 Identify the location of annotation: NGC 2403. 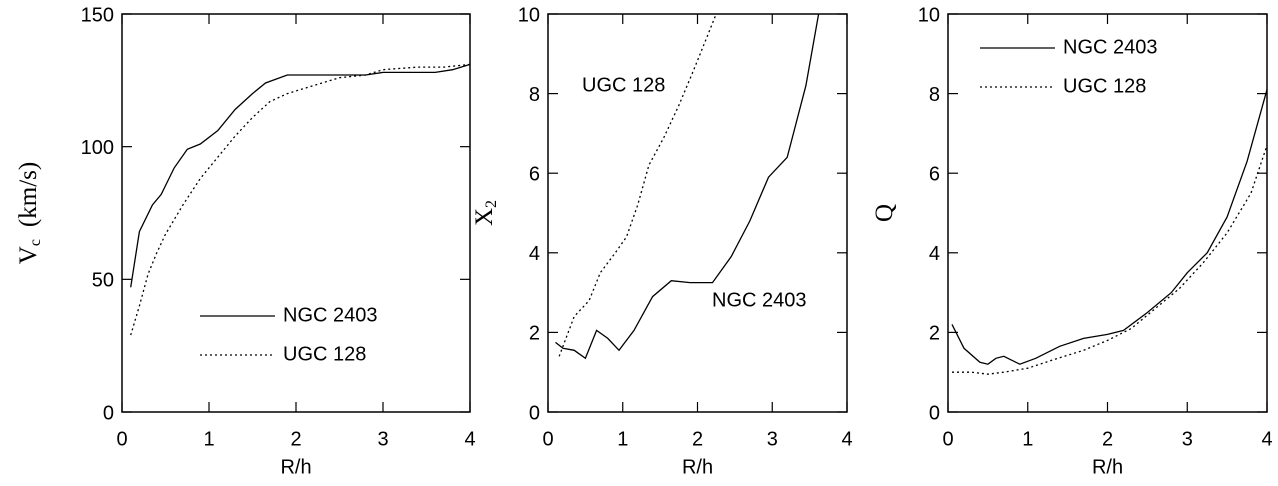
(759, 300).